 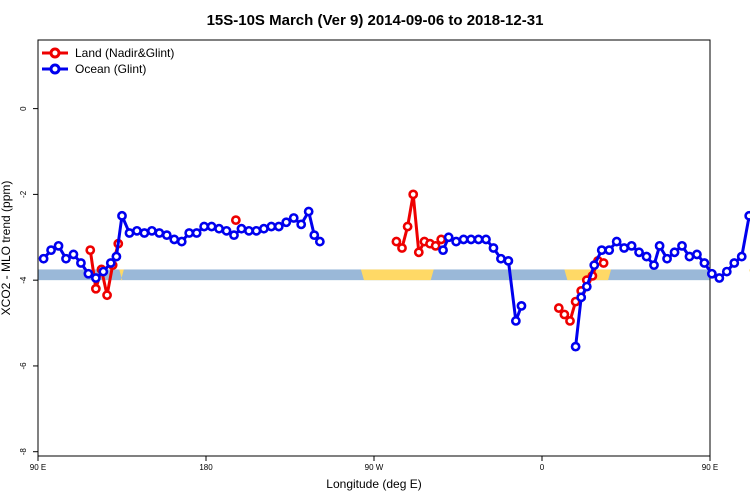 I want to click on legend-ocean-label: Ocean (Glint), so click(x=110, y=69).